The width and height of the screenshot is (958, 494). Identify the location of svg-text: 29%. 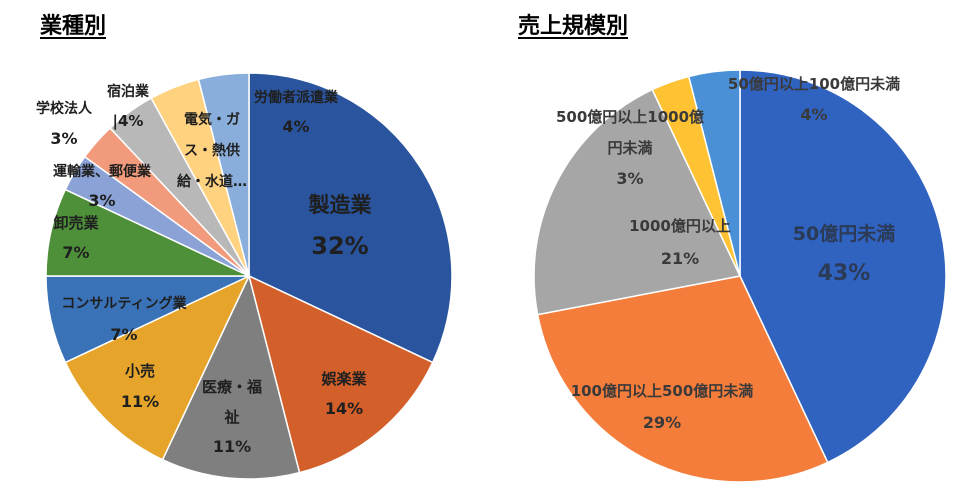
(662, 422).